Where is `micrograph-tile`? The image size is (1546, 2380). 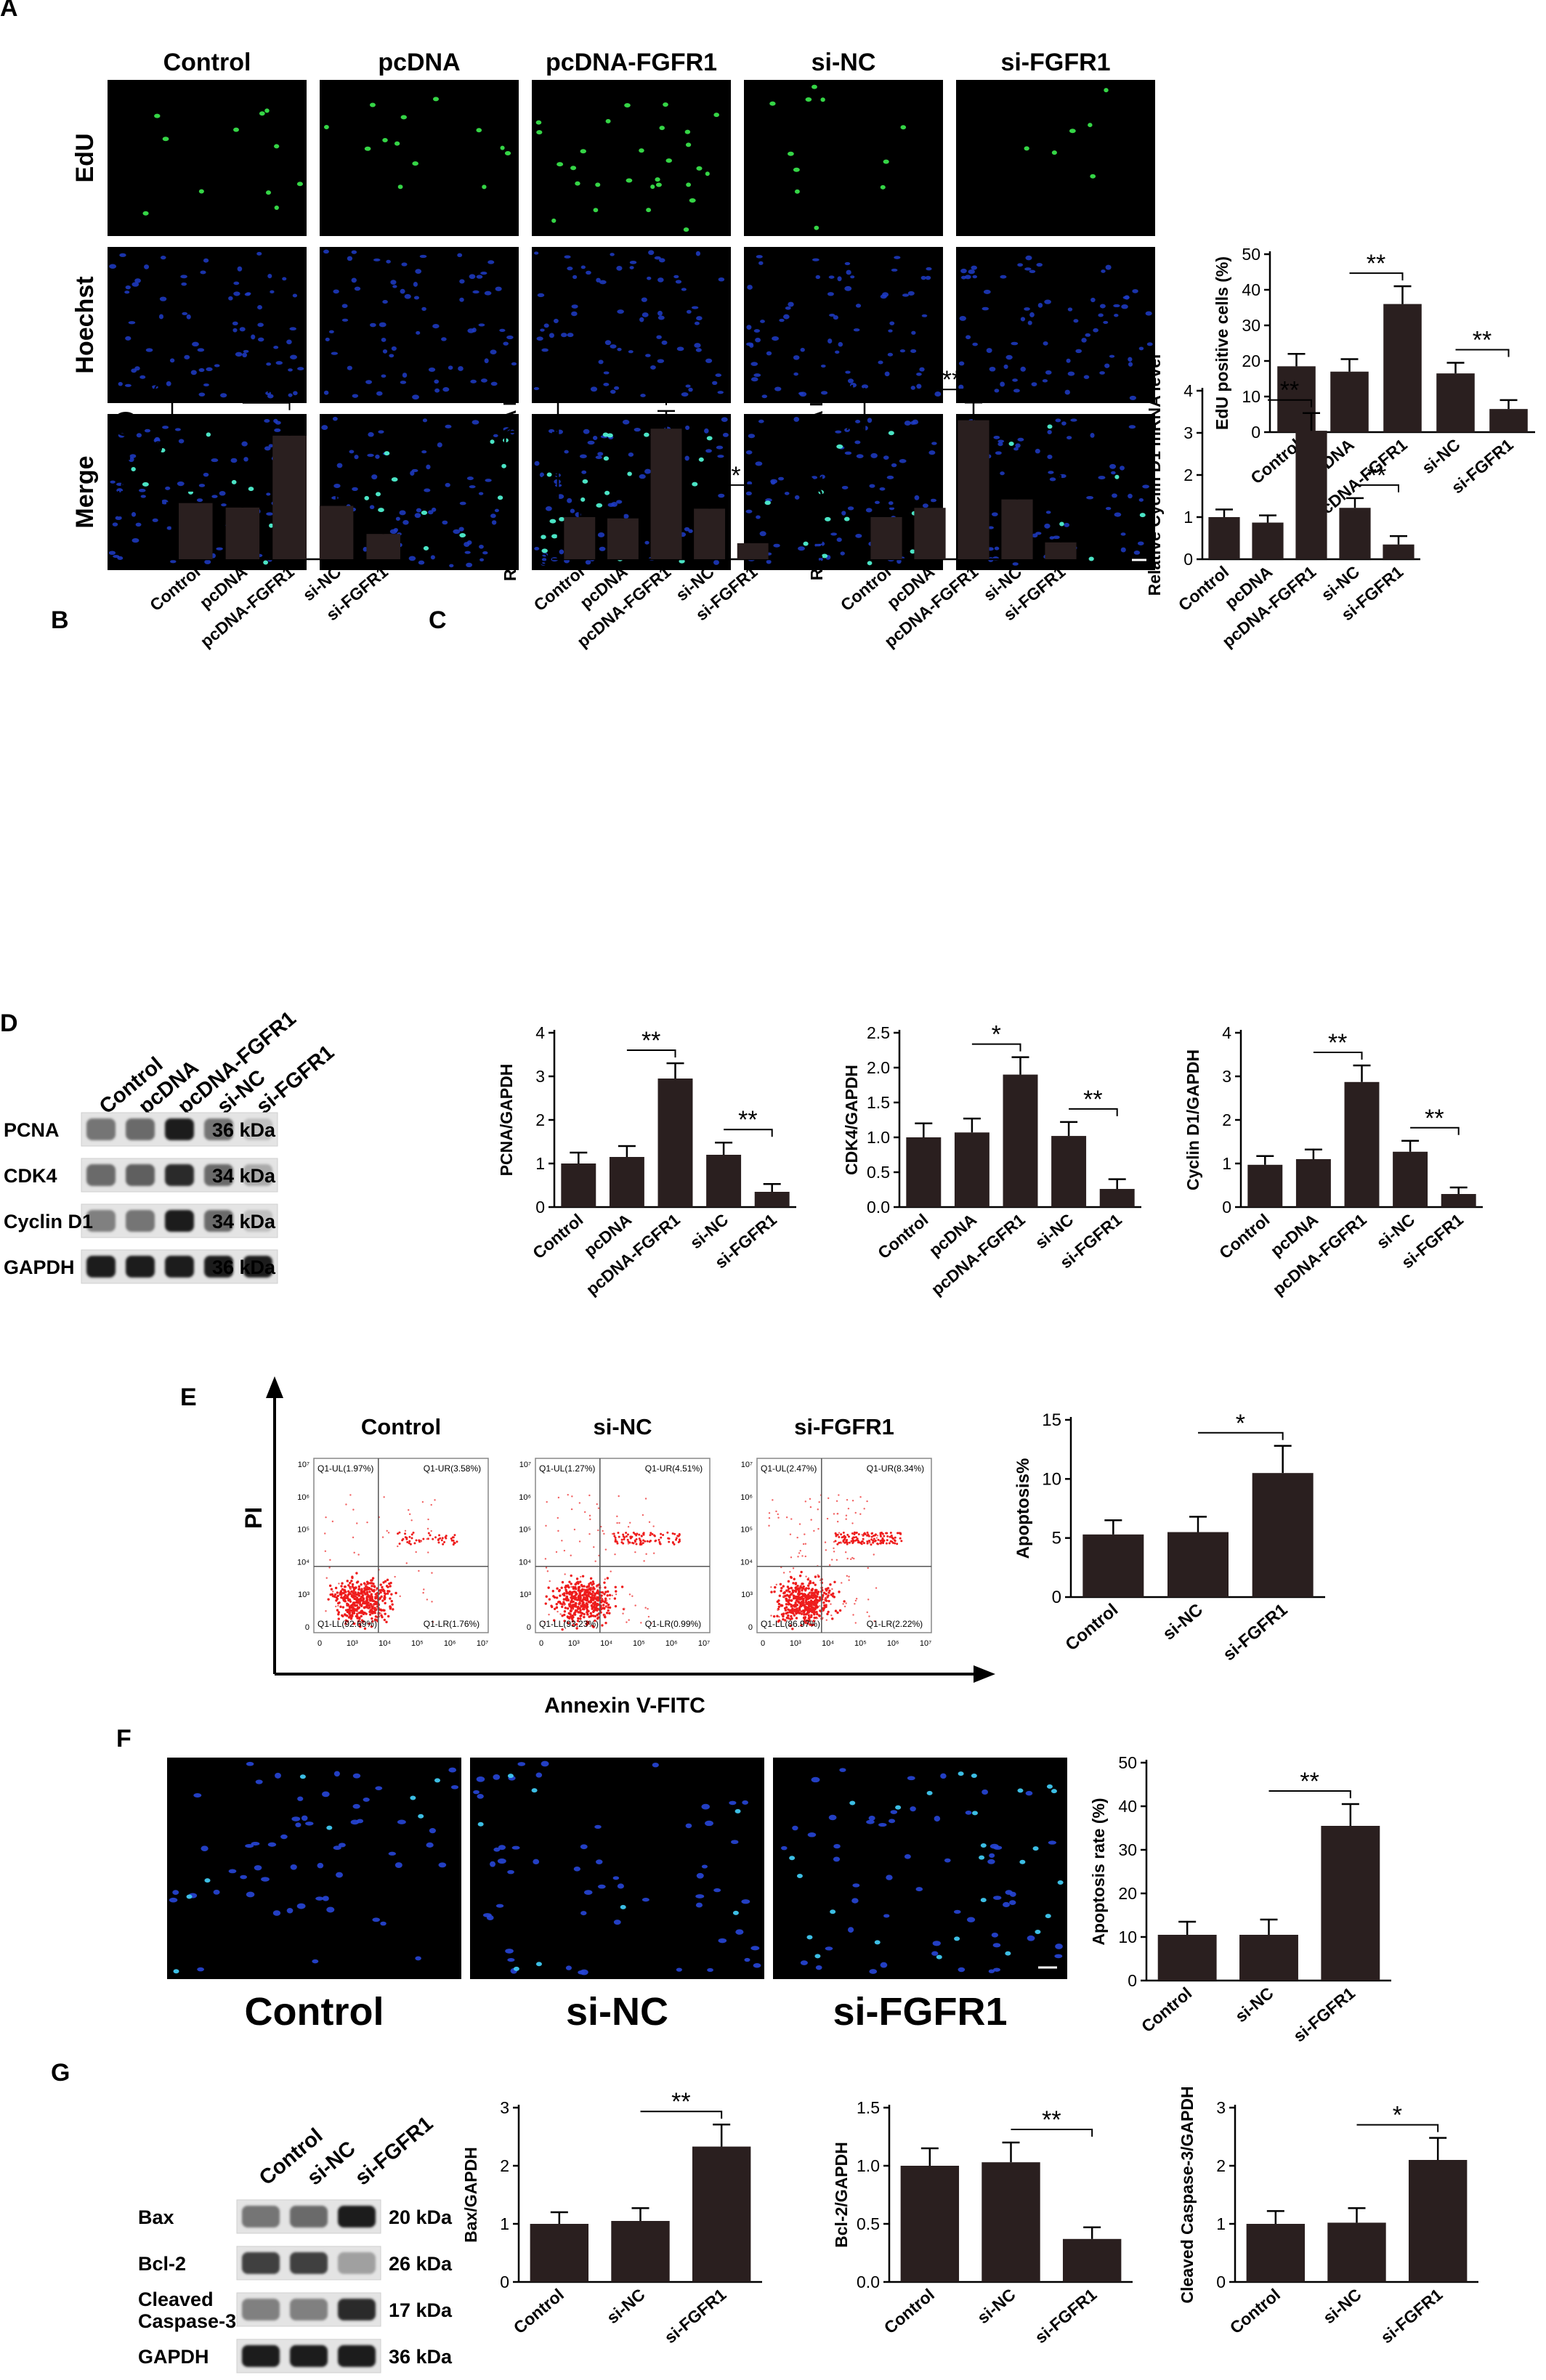
micrograph-tile is located at coordinates (207, 158).